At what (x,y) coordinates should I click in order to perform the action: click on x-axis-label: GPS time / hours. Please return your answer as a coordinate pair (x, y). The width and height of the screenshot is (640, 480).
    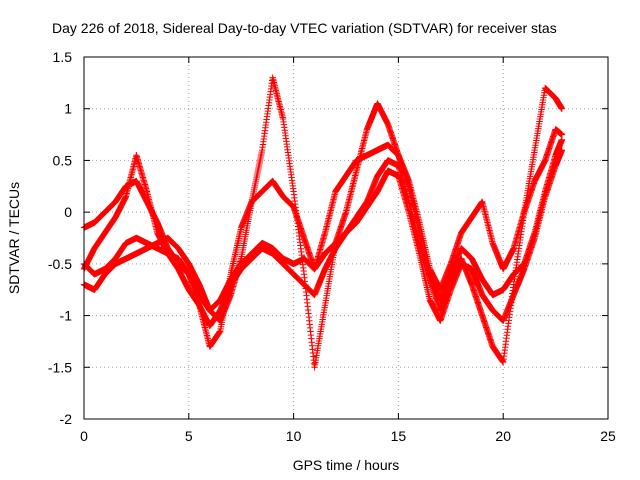
    Looking at the image, I should click on (346, 465).